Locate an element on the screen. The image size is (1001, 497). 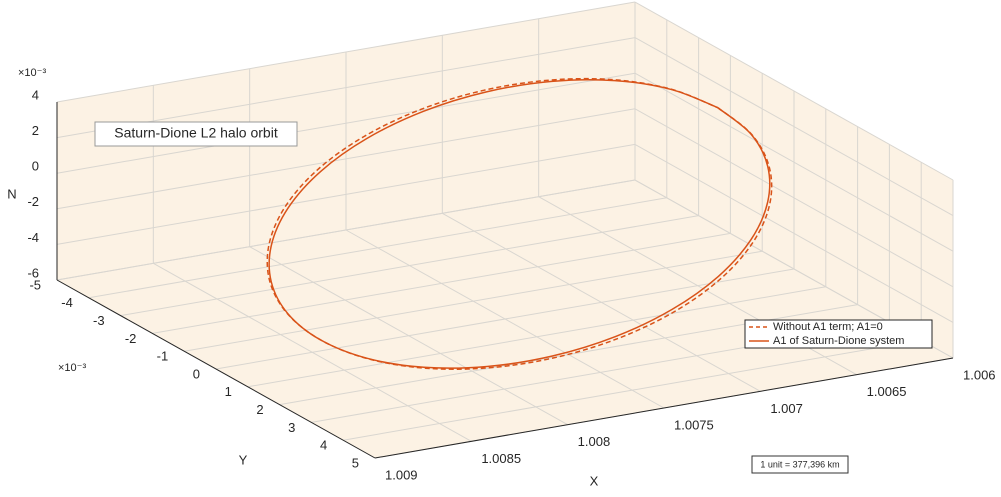
y-tick-label: 2 is located at coordinates (259, 409).